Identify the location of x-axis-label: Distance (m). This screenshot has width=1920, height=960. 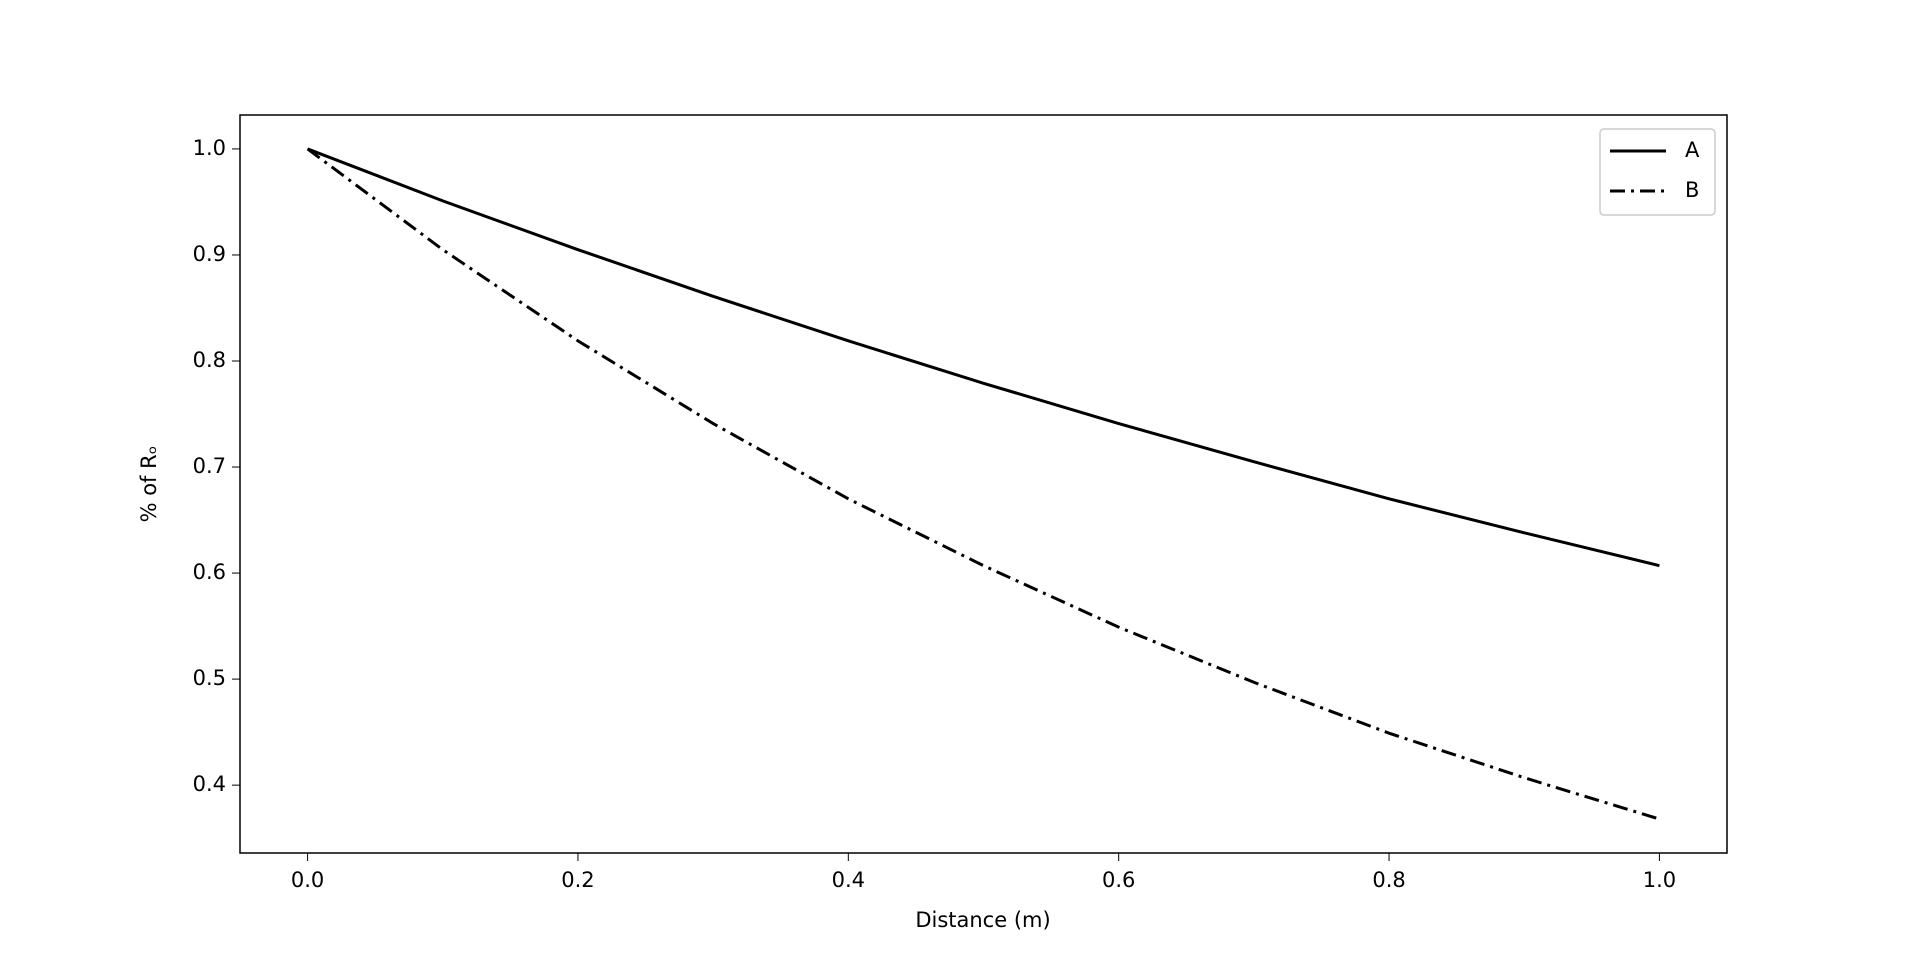
(982, 920).